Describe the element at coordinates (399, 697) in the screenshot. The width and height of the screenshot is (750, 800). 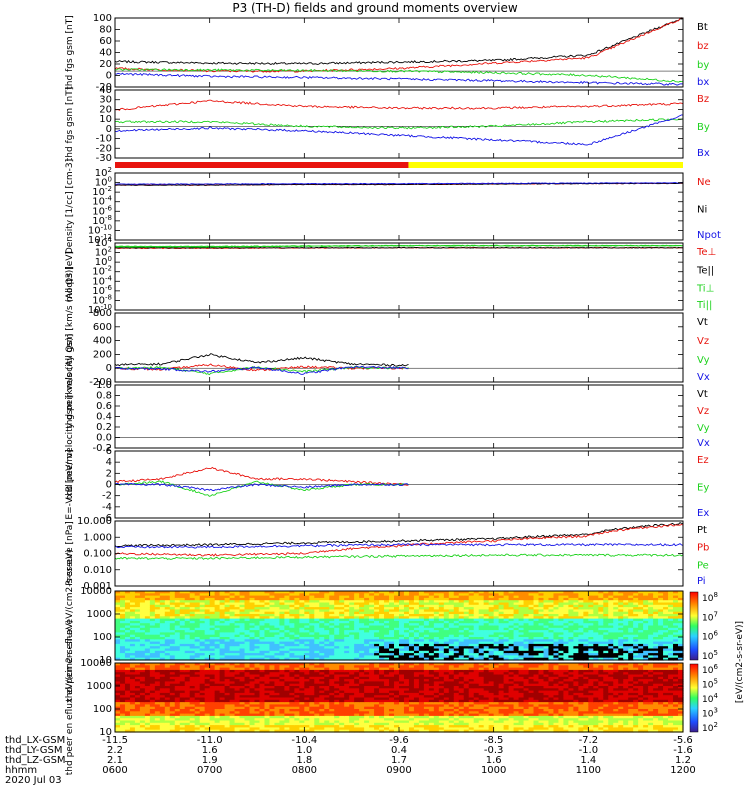
I see `panel-peer_eflux` at that location.